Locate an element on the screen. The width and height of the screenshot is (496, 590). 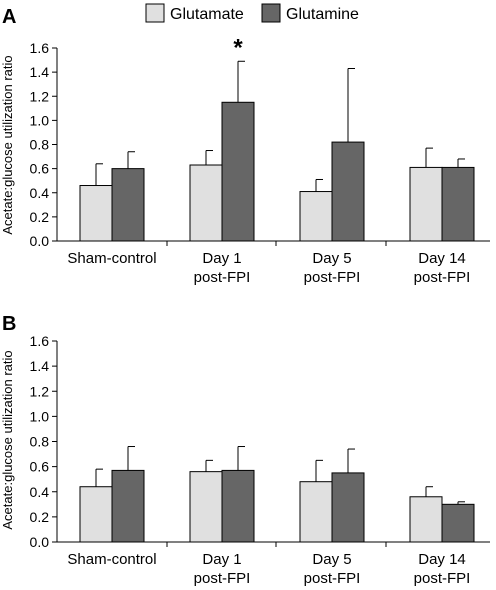
y-axis-label-a: Acetate:glucose utilization ratio is located at coordinates (7, 144).